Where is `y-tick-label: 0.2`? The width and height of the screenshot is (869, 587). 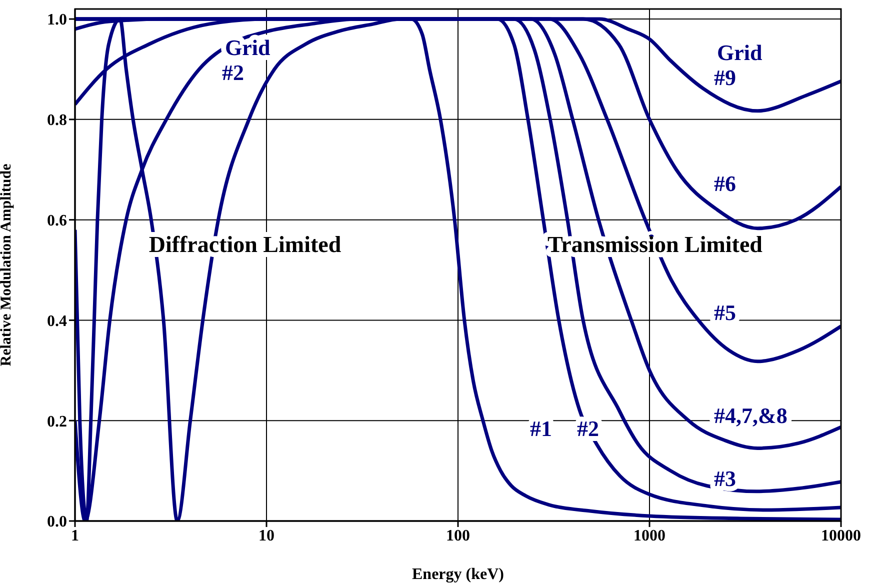 y-tick-label: 0.2 is located at coordinates (57, 421).